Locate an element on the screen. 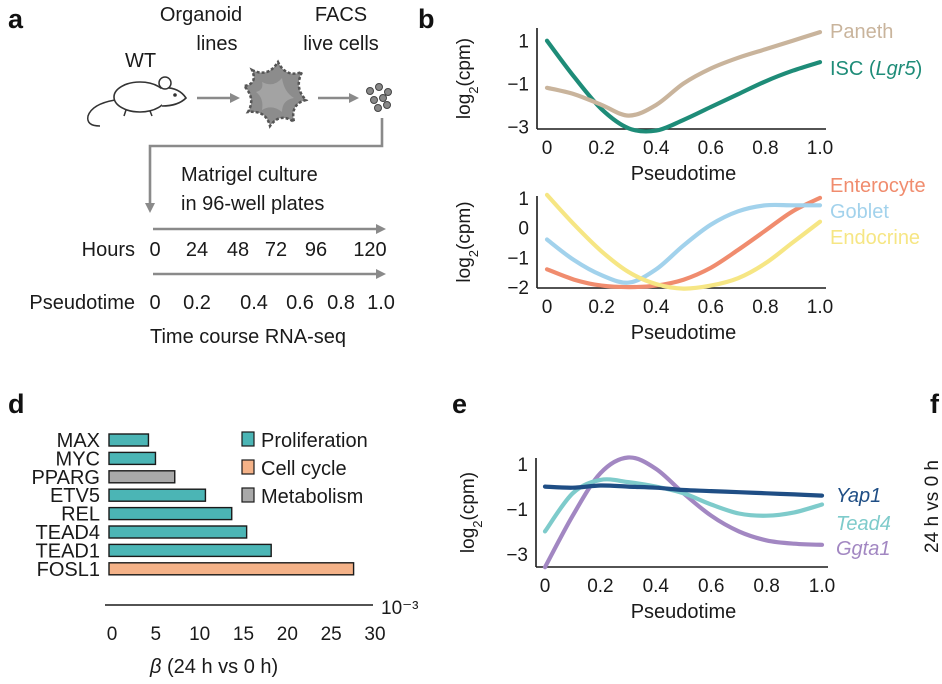 This screenshot has width=942, height=684. series-line-enterocyte is located at coordinates (683, 242).